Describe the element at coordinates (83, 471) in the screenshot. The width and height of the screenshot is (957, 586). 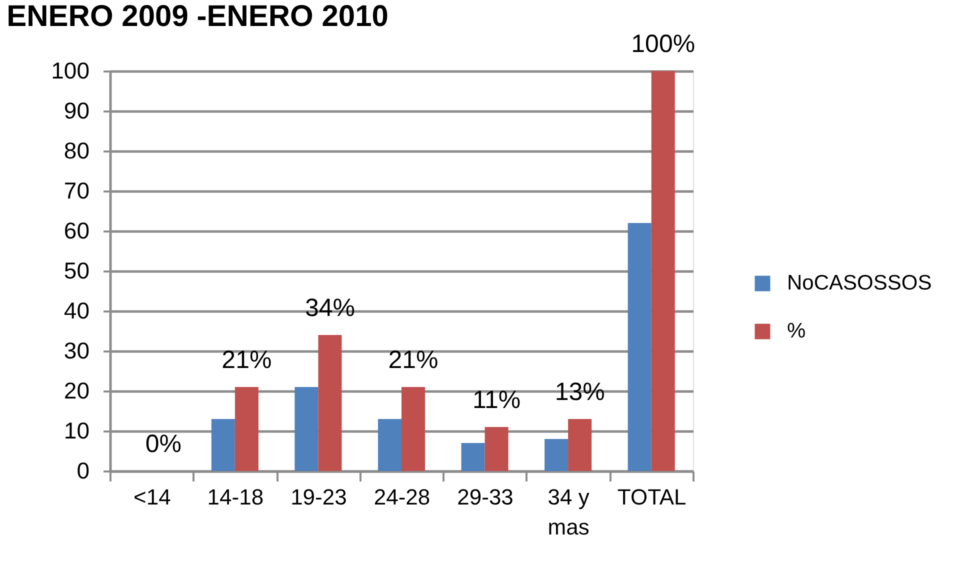
I see `y-tick-label: 0` at that location.